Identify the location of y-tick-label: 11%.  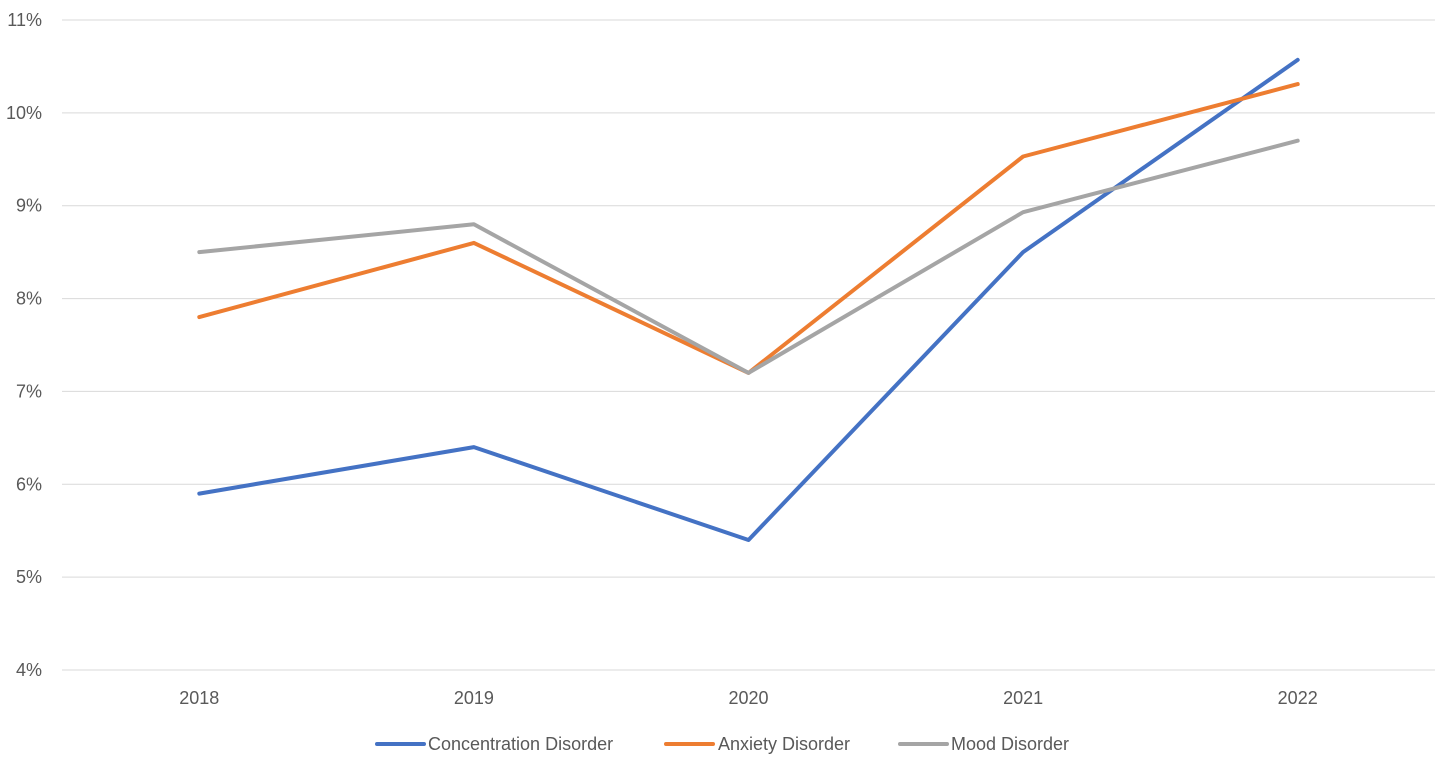
(24, 20).